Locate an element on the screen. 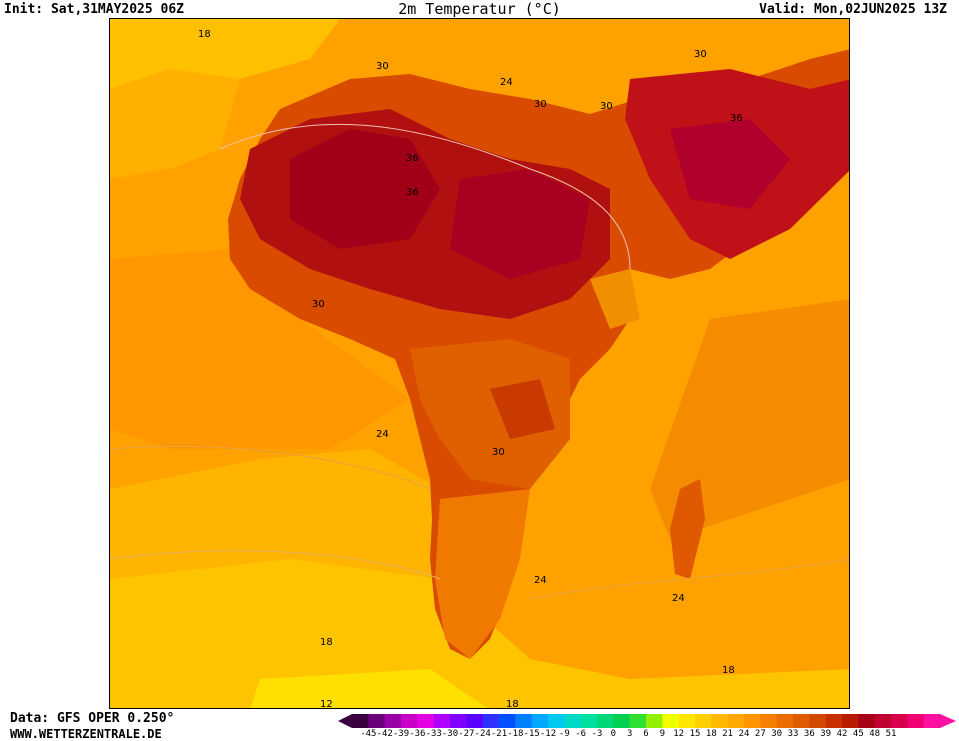 This screenshot has width=959, height=741. ethiopia-highlands is located at coordinates (615, 299).